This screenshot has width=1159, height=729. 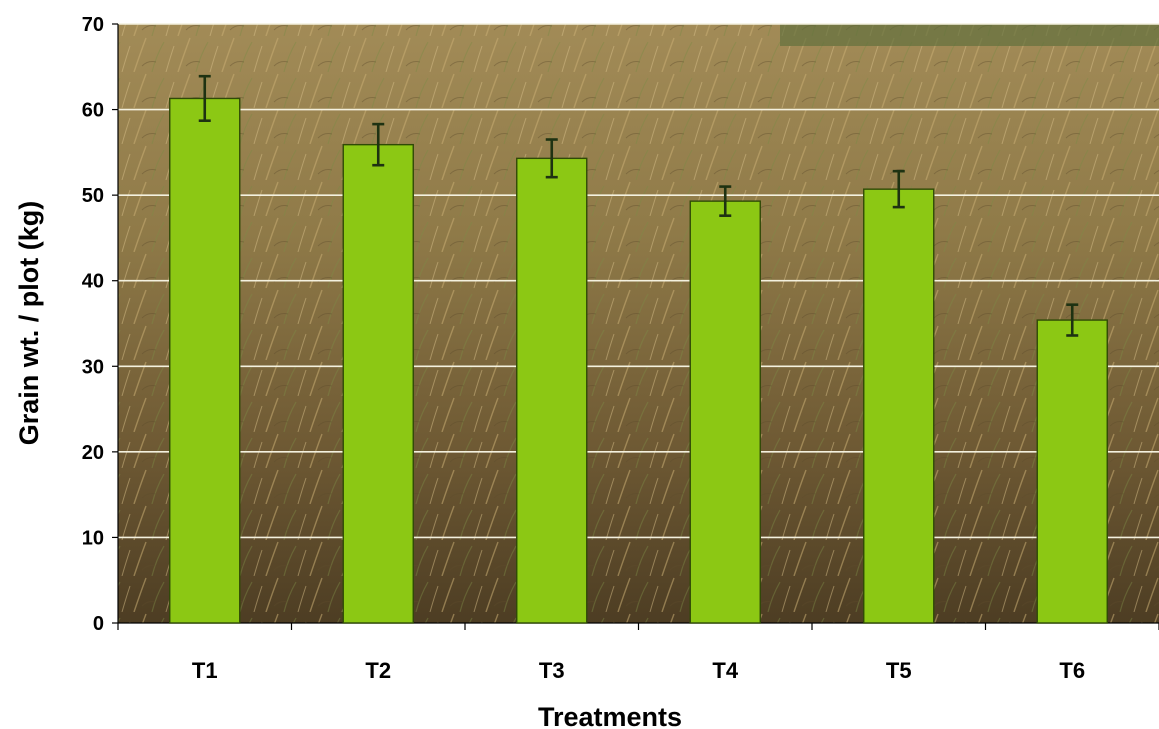 I want to click on x-tick-label-T1: T1, so click(x=205, y=670).